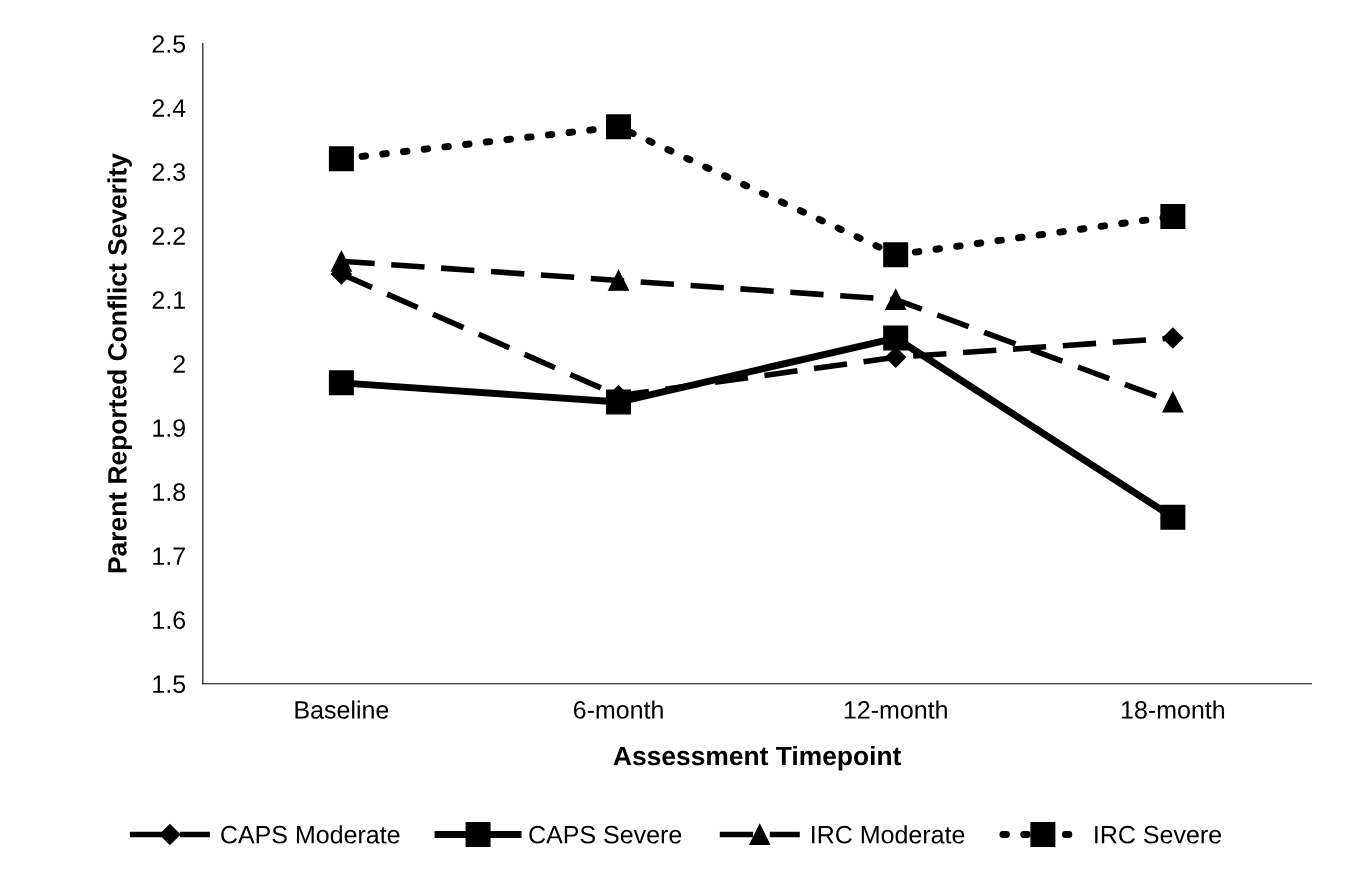  What do you see at coordinates (169, 684) in the screenshot?
I see `y-tick-label: 1.5` at bounding box center [169, 684].